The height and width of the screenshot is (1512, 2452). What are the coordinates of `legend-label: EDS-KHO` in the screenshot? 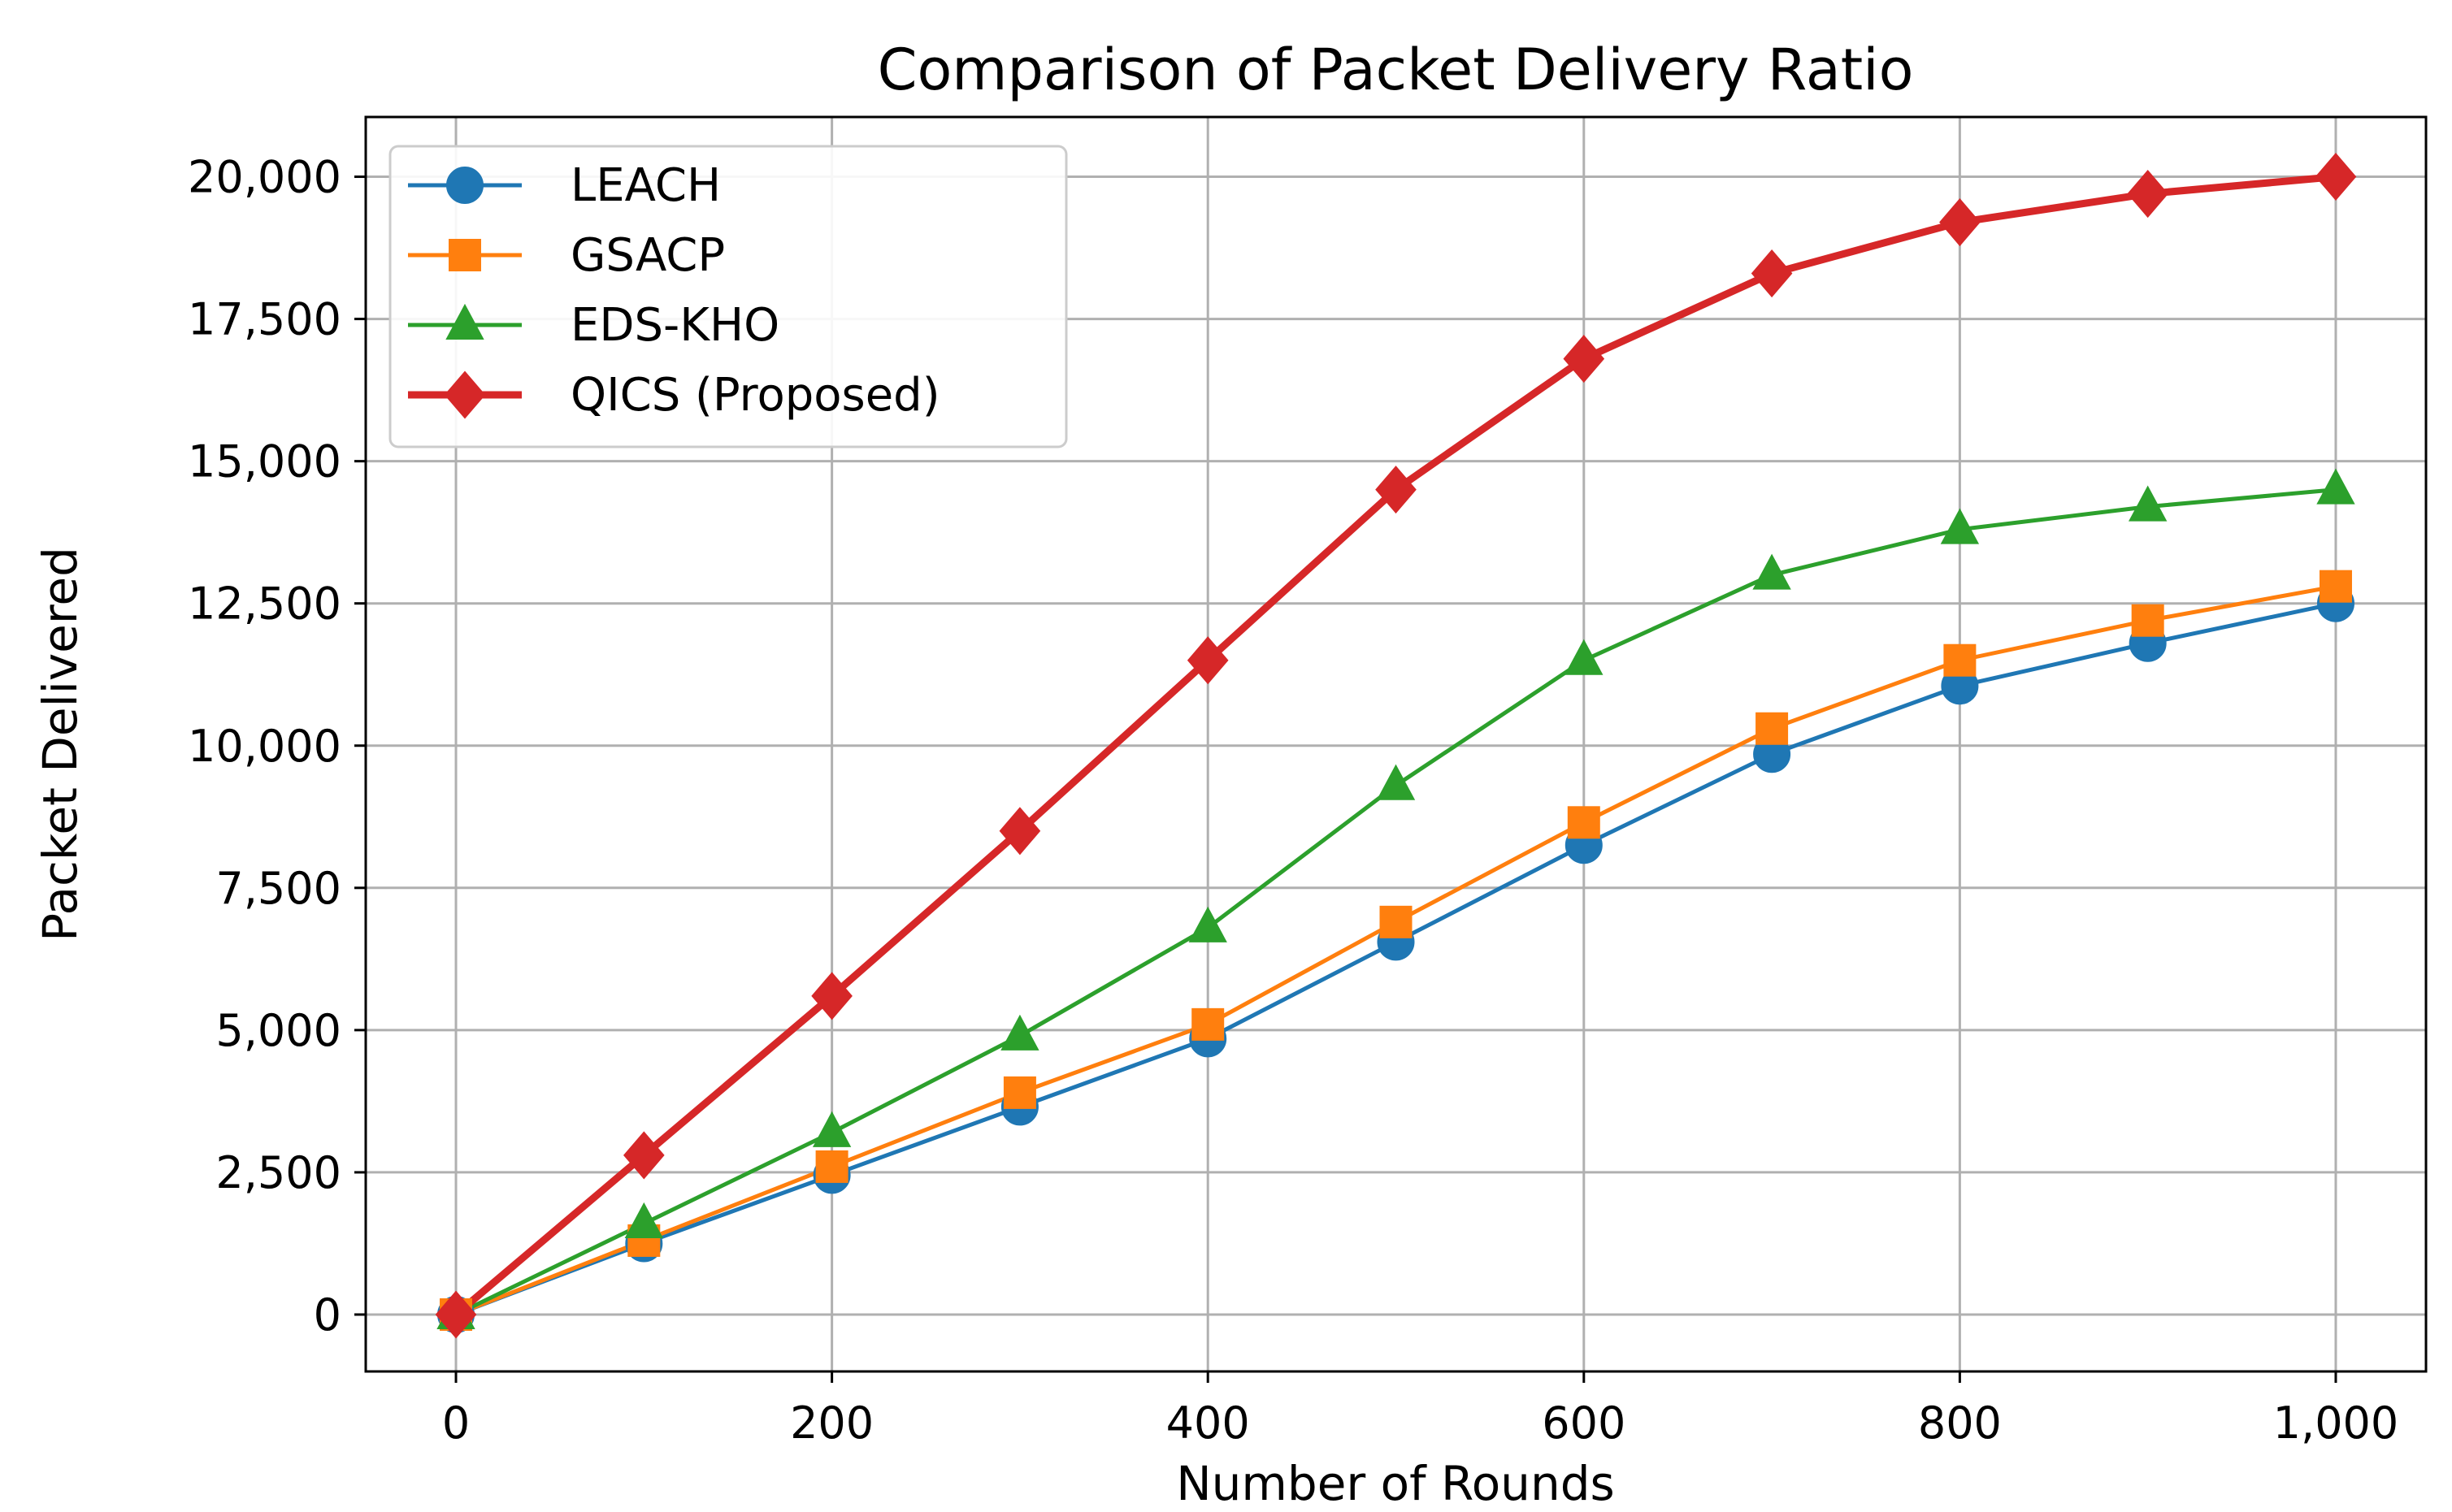 It's located at (675, 325).